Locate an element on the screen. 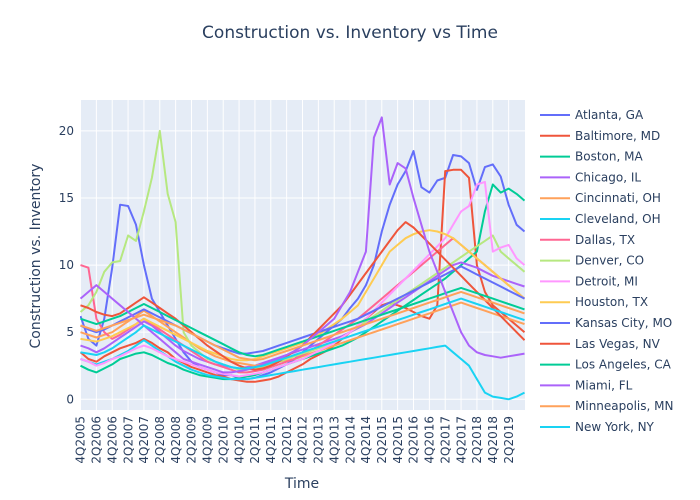 The image size is (700, 500). legend-label: Atlanta, GA is located at coordinates (609, 115).